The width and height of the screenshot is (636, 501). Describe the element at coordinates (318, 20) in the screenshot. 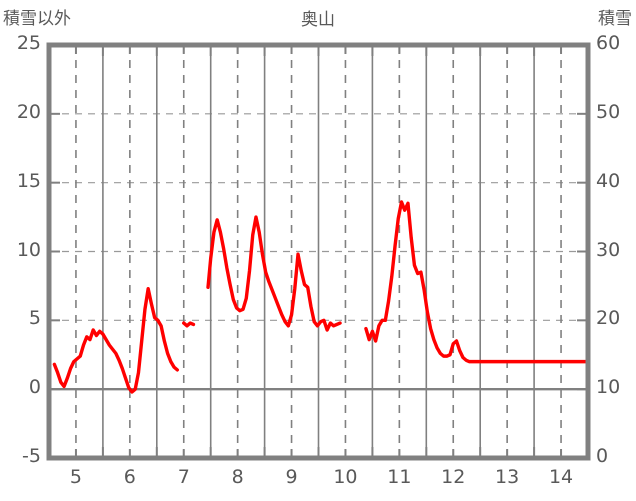

I see `chart-title: 奥山` at that location.